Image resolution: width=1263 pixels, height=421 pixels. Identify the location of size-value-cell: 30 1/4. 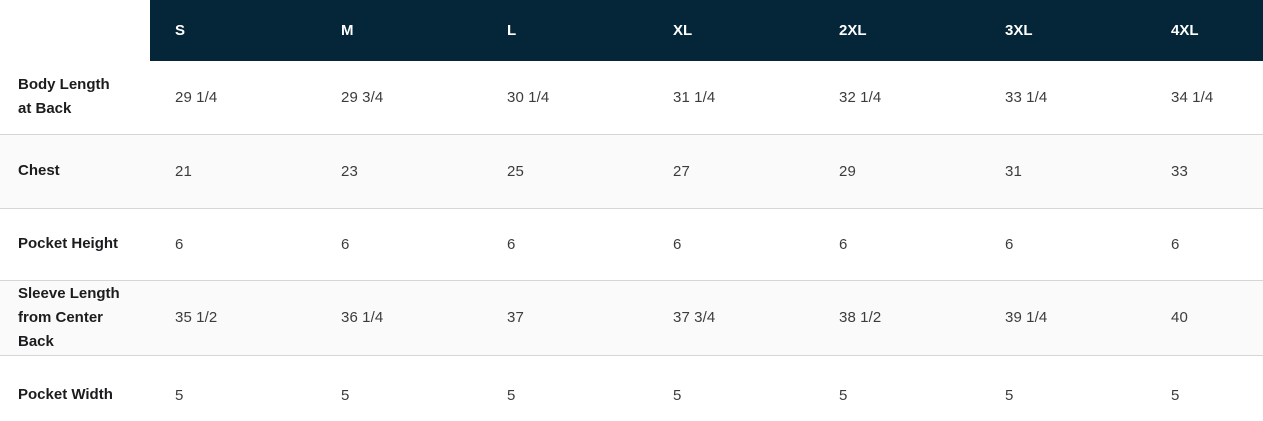
(528, 97).